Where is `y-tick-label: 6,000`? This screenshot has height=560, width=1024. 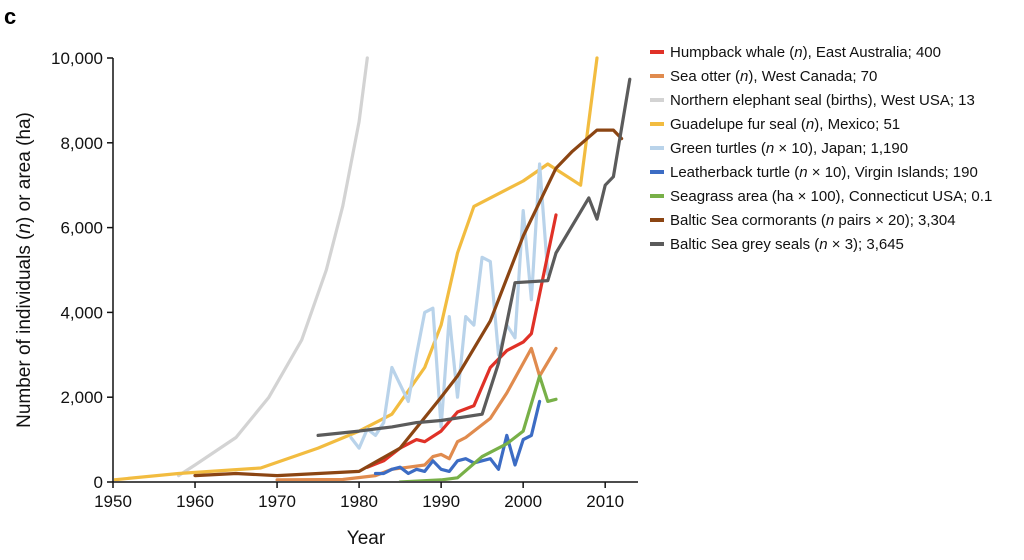
y-tick-label: 6,000 is located at coordinates (81, 228).